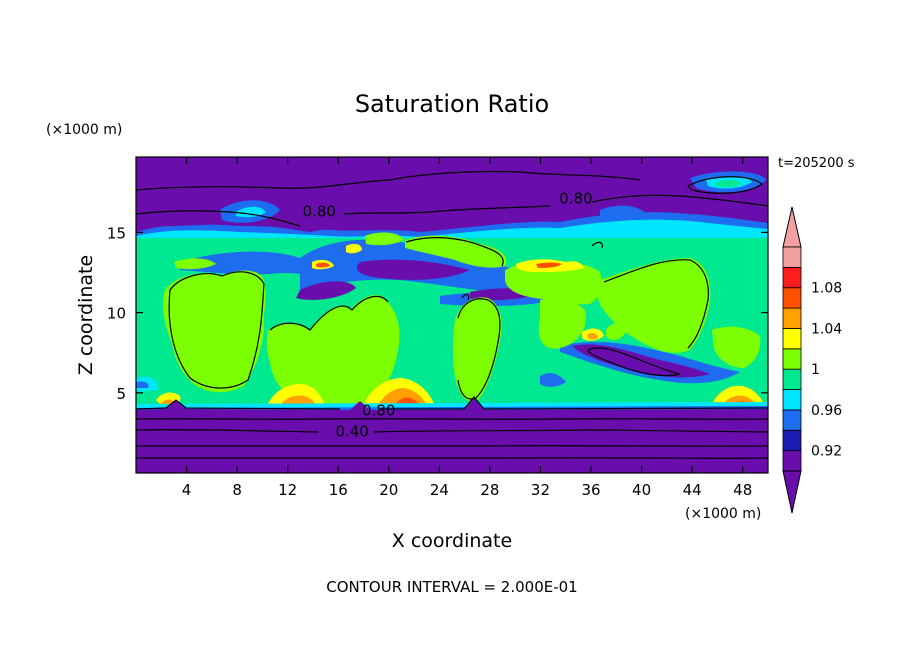  I want to click on contour-interval-footer: CONTOUR INTERVAL = 2.000E-01, so click(451, 587).